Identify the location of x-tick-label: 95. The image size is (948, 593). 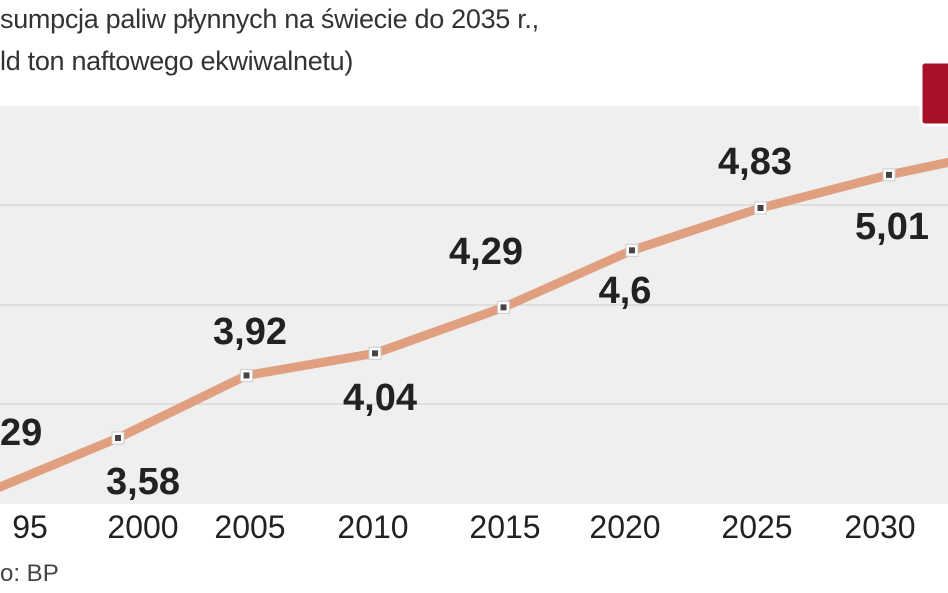
(30, 527).